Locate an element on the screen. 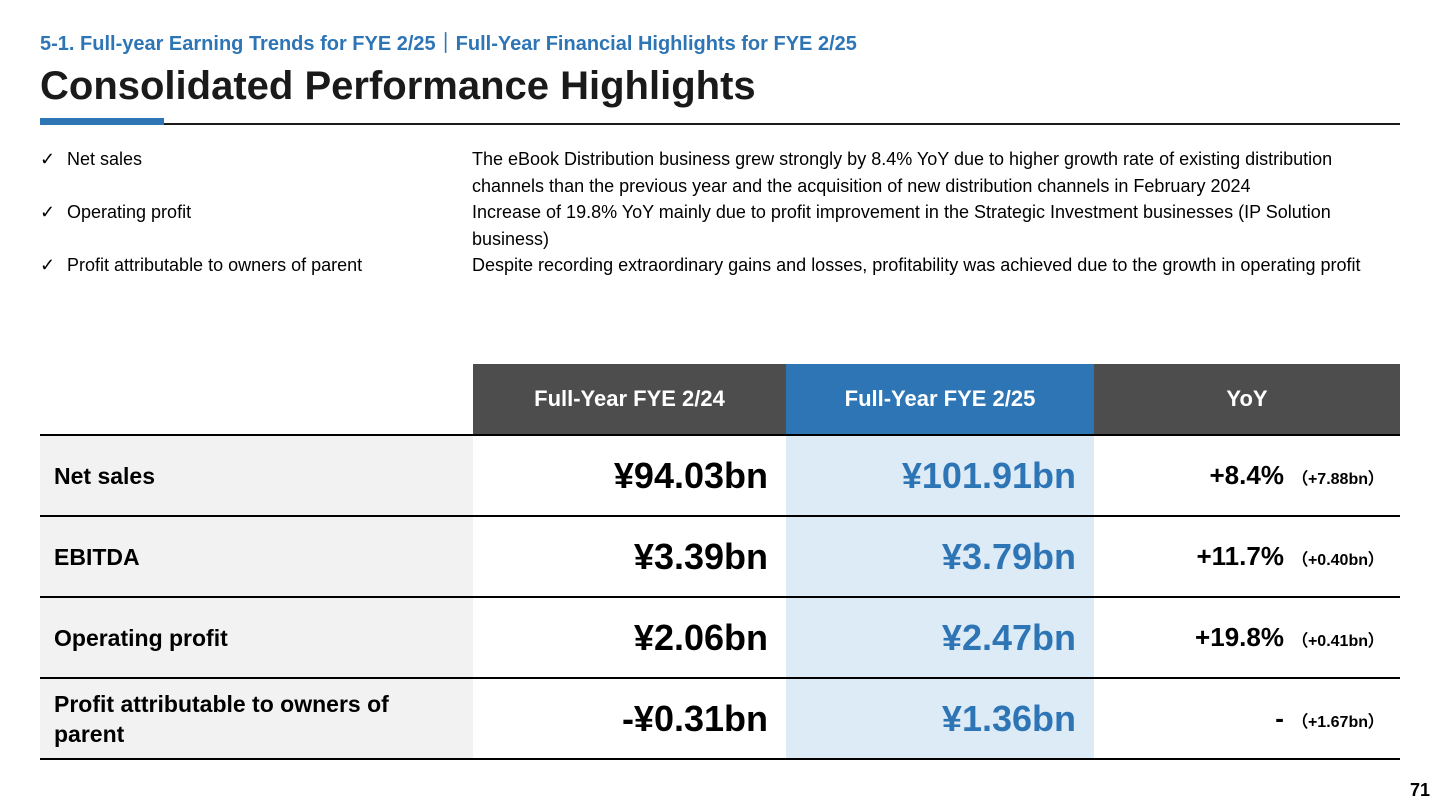 The image size is (1440, 810). current-year-value: ¥3.79bn is located at coordinates (940, 556).